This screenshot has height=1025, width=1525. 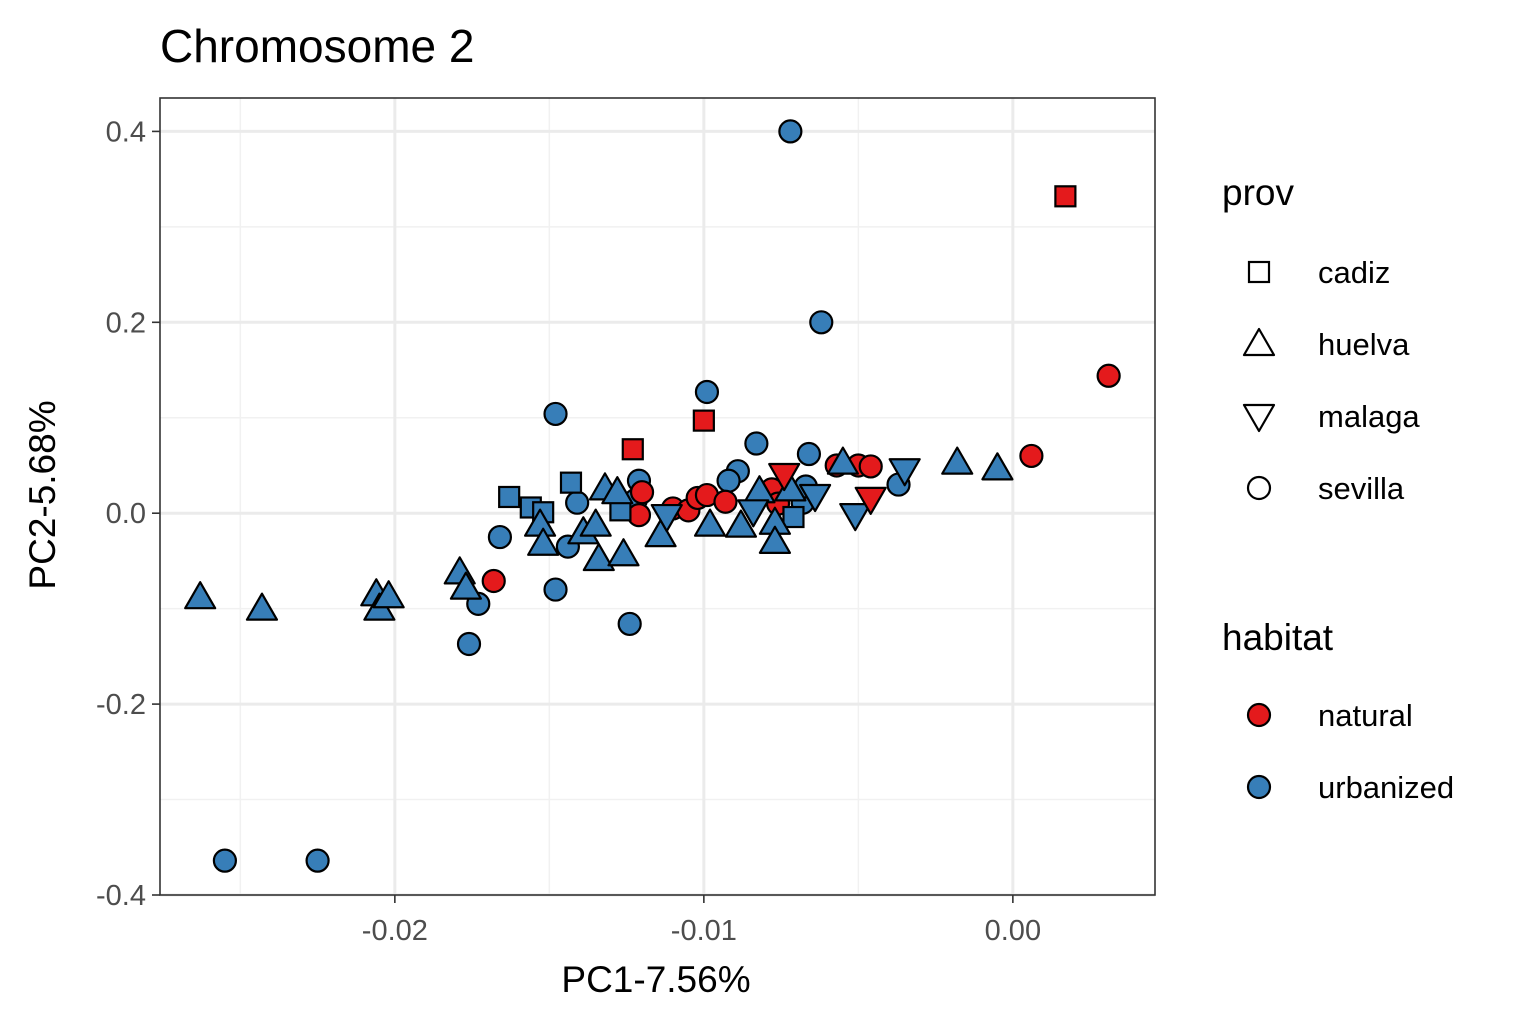 I want to click on legend-label-urbanized: urbanized, so click(x=1386, y=787).